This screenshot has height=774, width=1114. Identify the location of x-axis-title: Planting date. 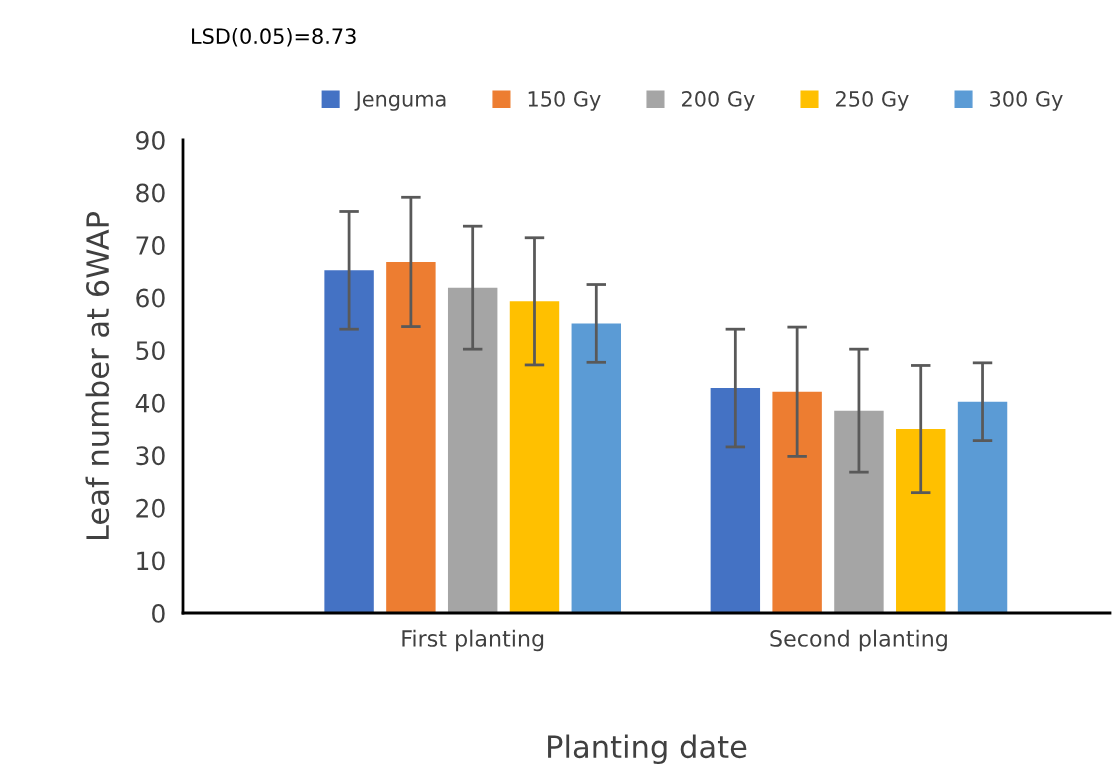
(647, 749).